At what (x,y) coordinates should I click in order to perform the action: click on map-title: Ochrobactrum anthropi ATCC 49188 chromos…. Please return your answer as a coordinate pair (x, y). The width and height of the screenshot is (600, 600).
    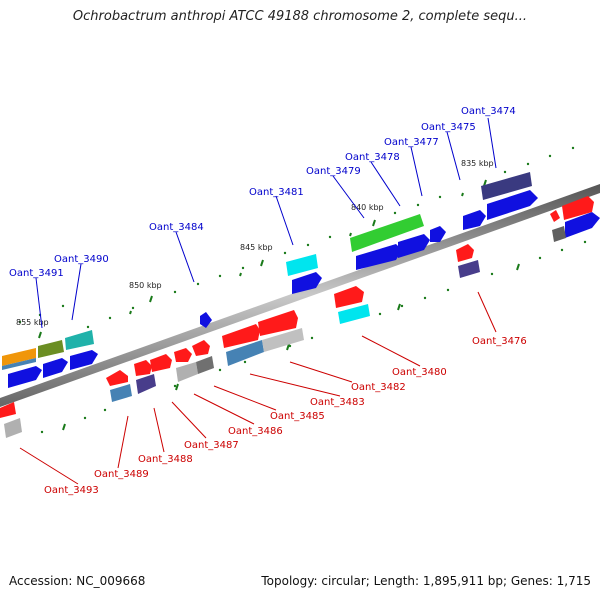
    Looking at the image, I should click on (300, 16).